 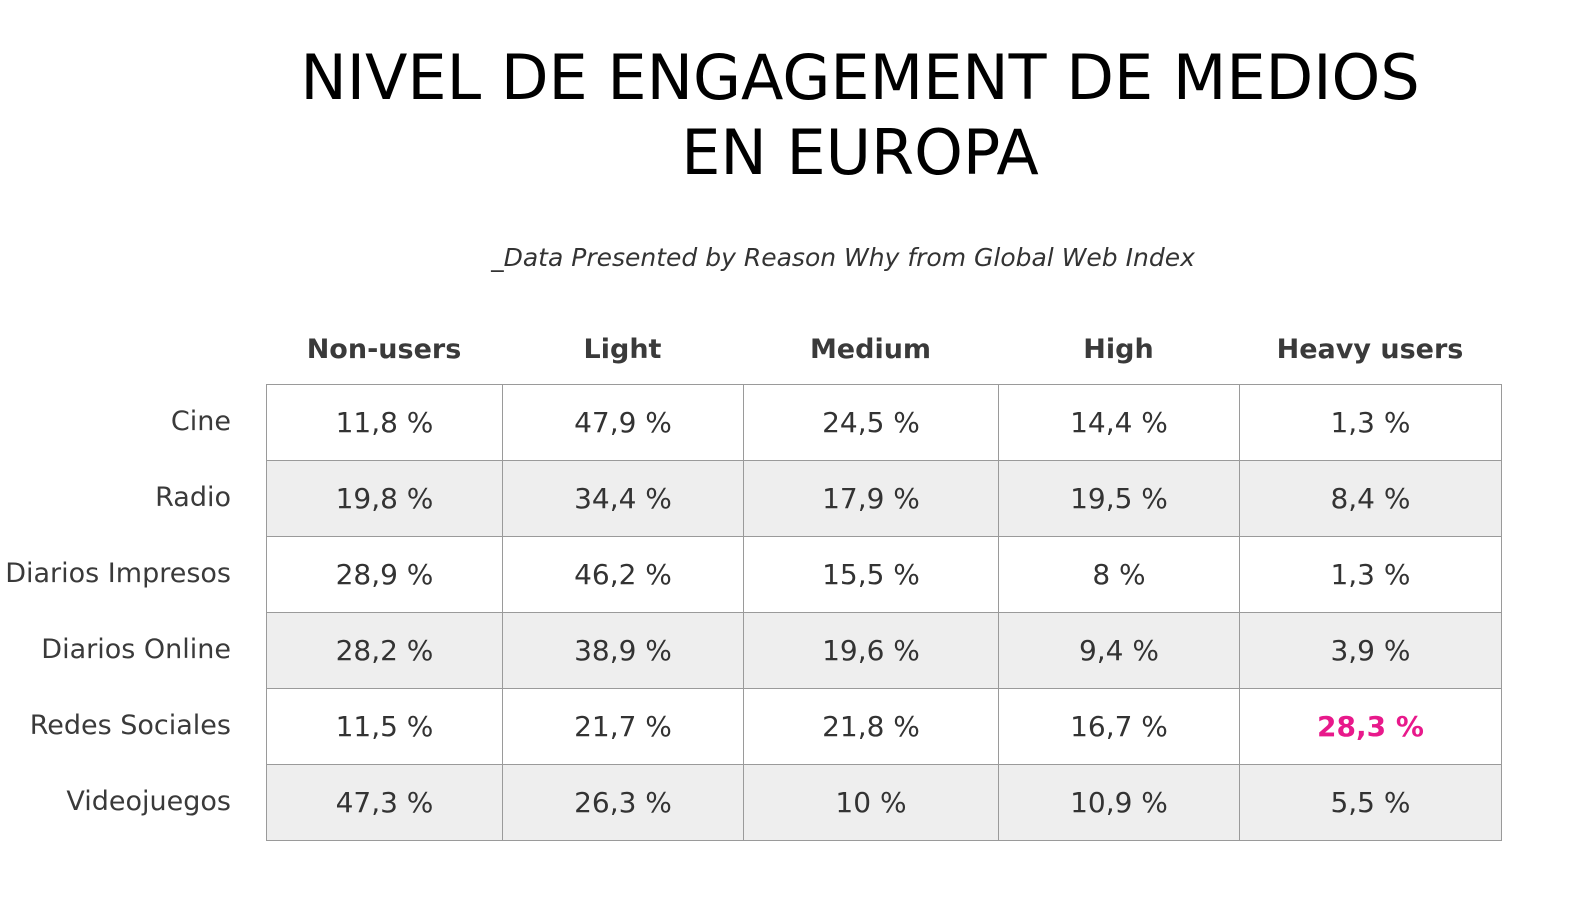 I want to click on column-header-high: High, so click(x=1118, y=349).